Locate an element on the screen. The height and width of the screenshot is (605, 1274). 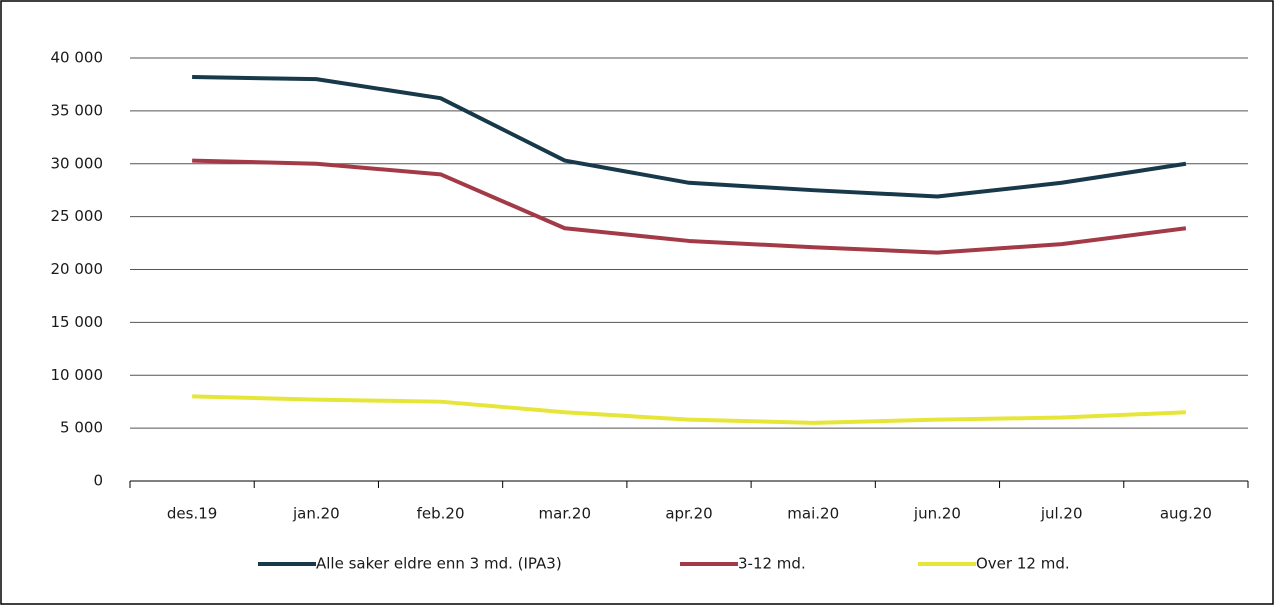
x-tick-label: des.19 is located at coordinates (192, 514).